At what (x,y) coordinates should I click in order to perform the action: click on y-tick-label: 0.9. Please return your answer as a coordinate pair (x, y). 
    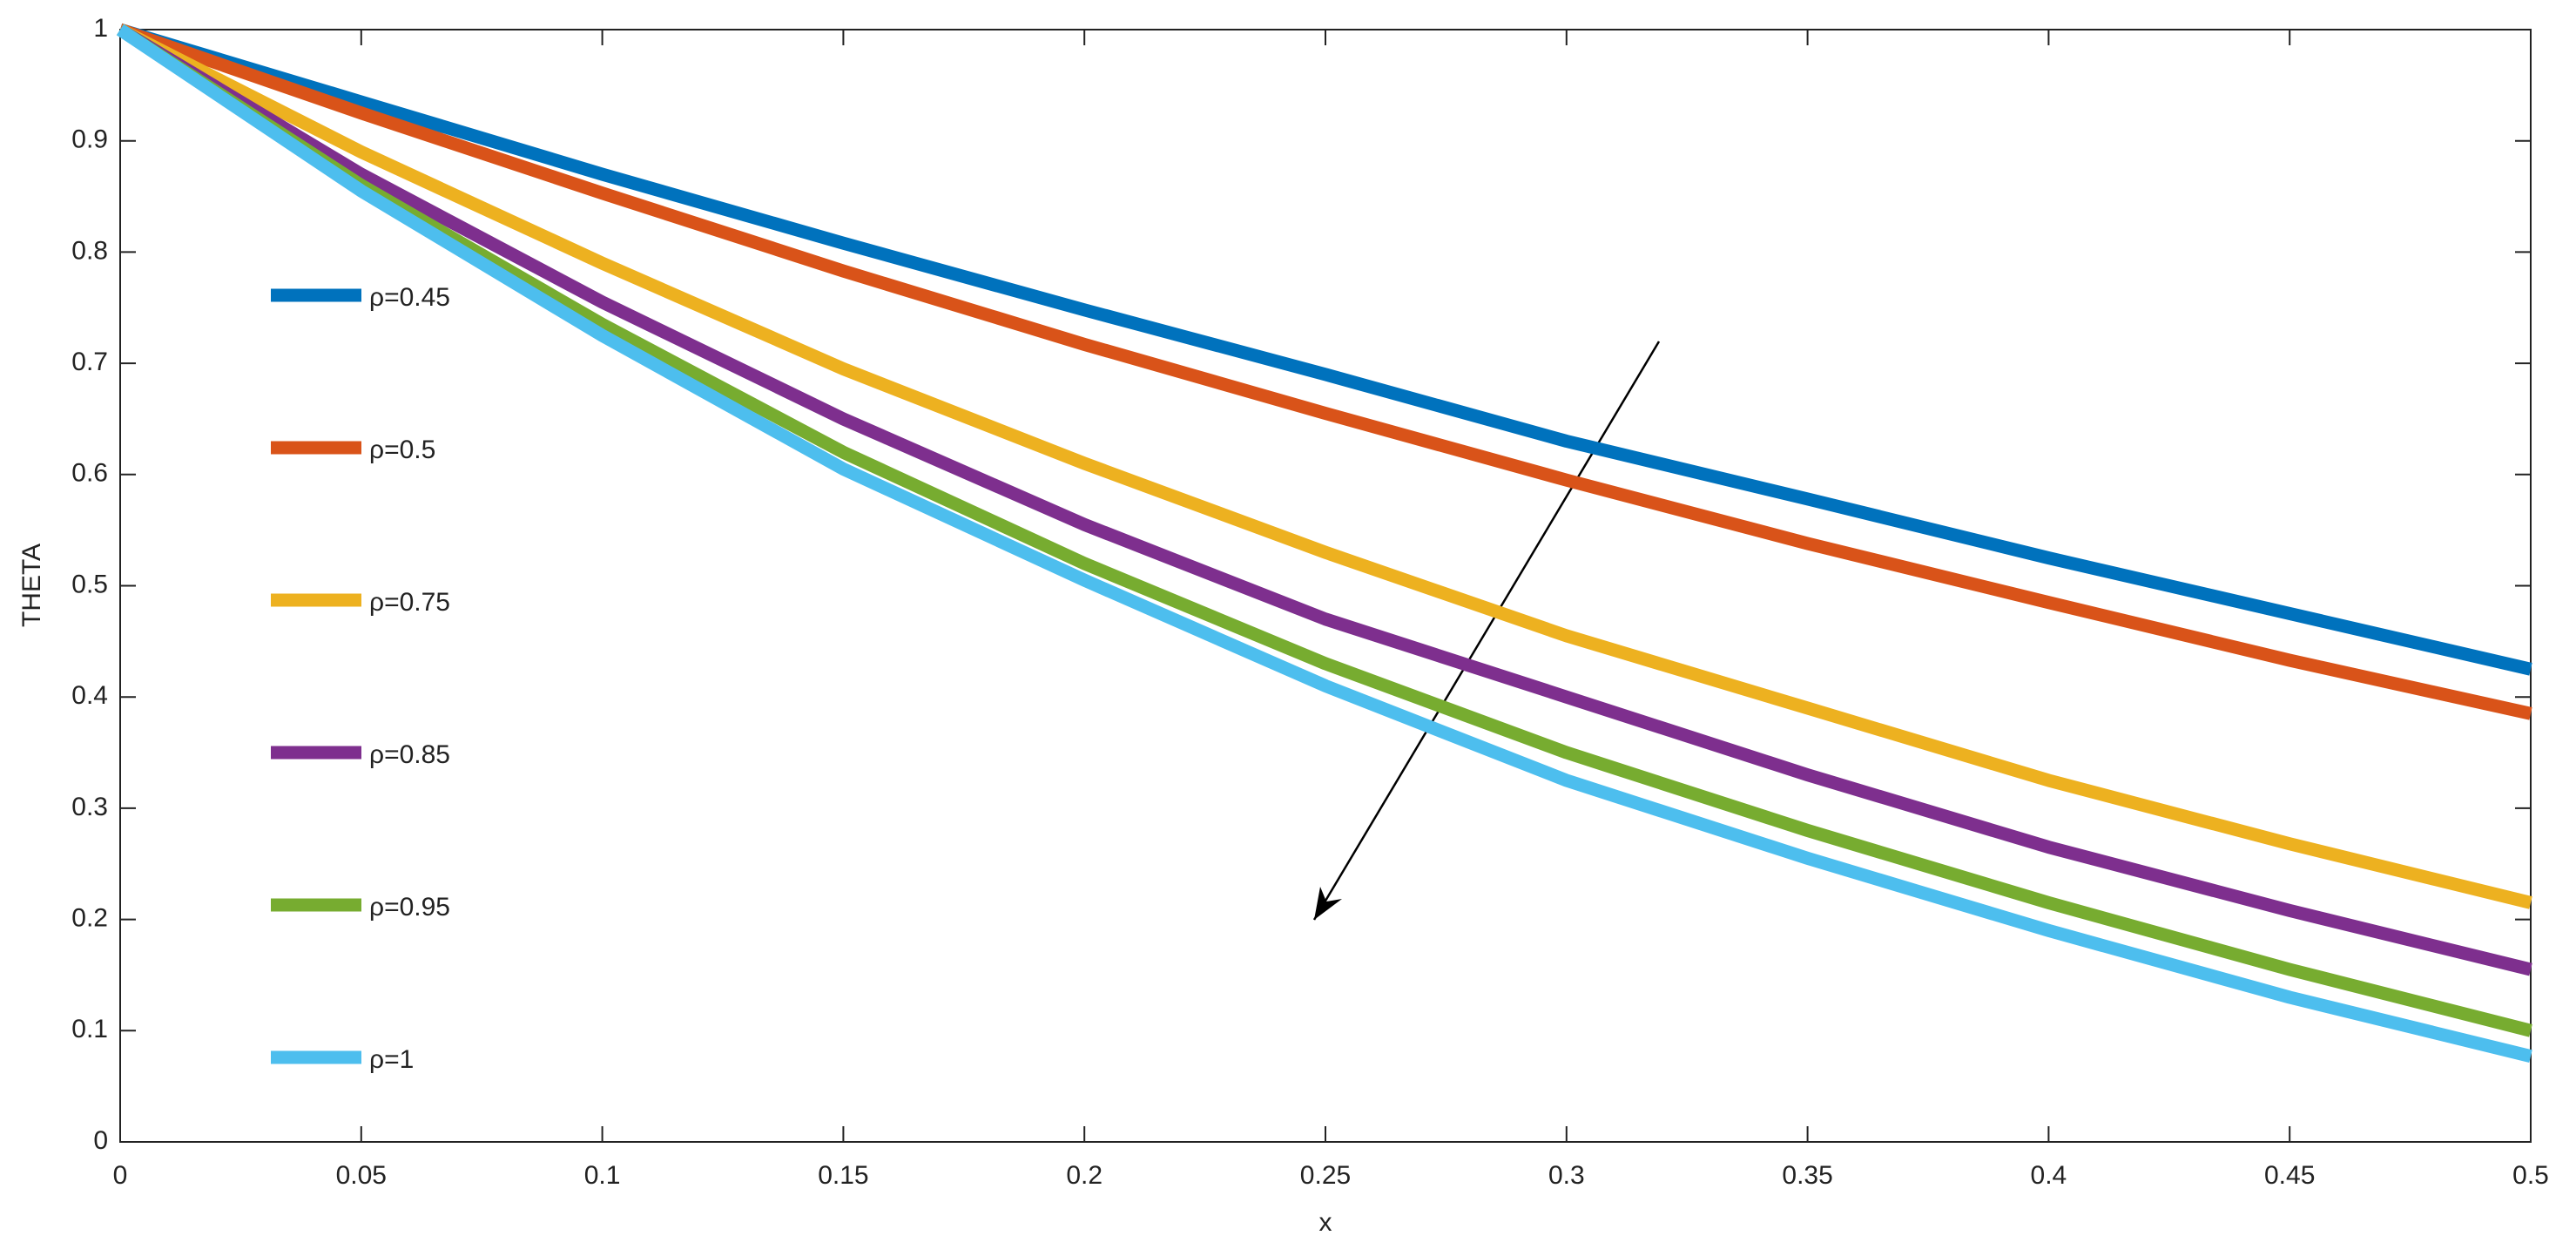
    Looking at the image, I should click on (90, 139).